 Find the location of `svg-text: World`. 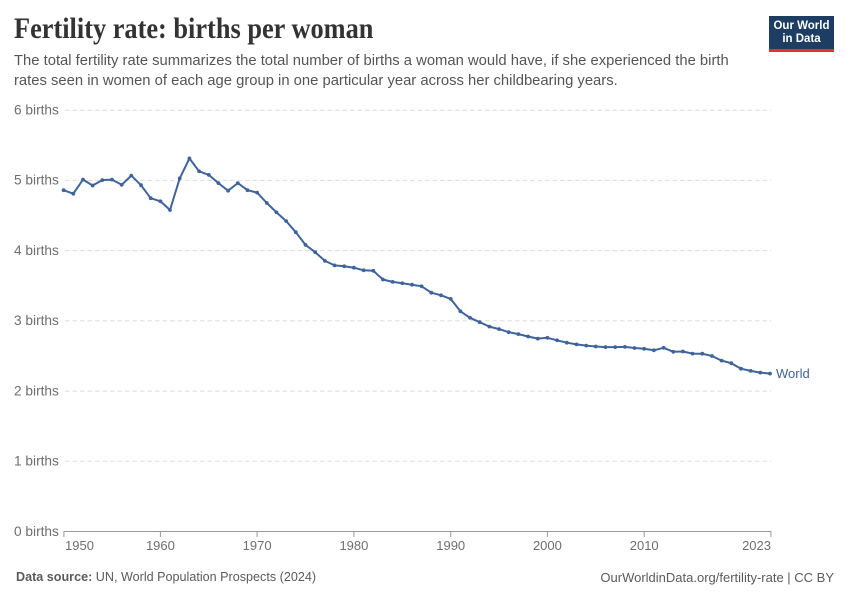

svg-text: World is located at coordinates (793, 373).